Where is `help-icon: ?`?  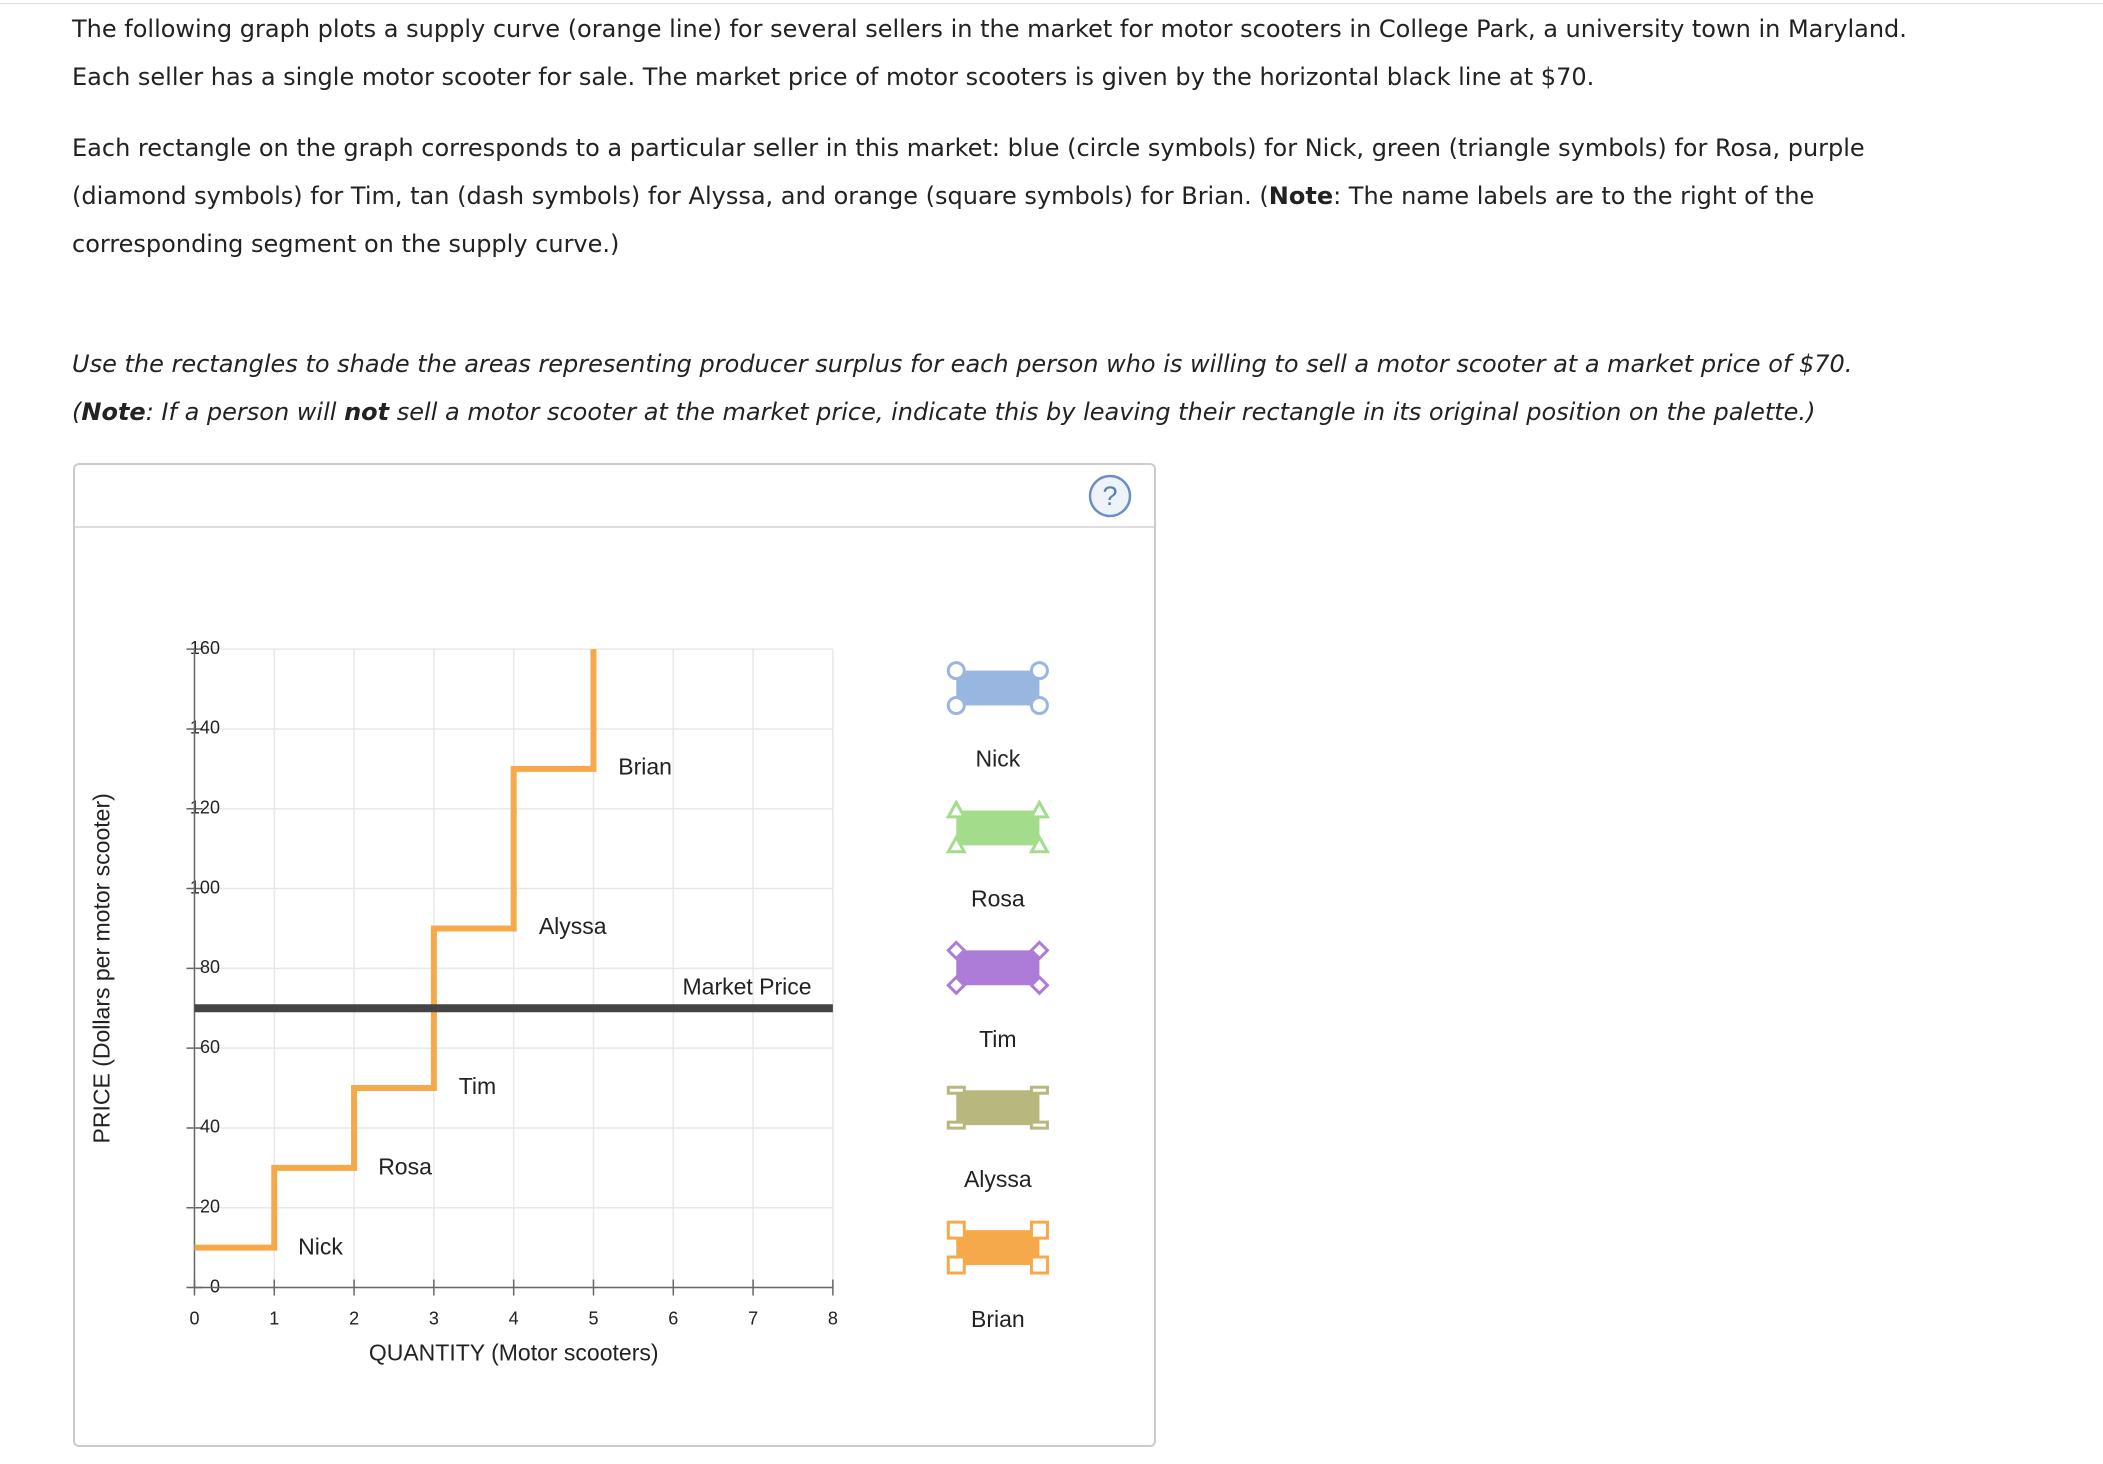
help-icon: ? is located at coordinates (1109, 496).